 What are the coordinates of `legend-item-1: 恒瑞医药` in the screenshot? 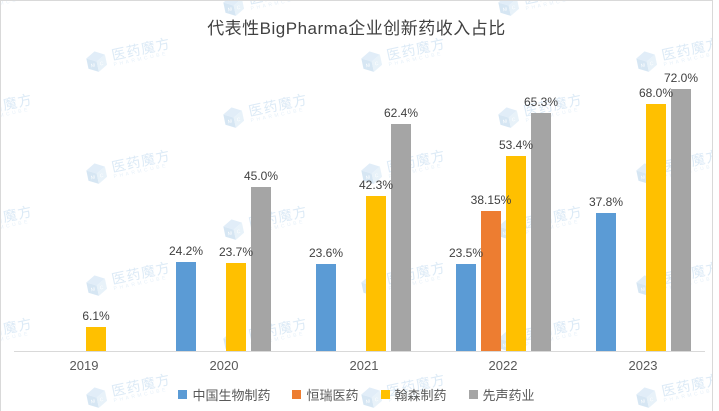 It's located at (325, 394).